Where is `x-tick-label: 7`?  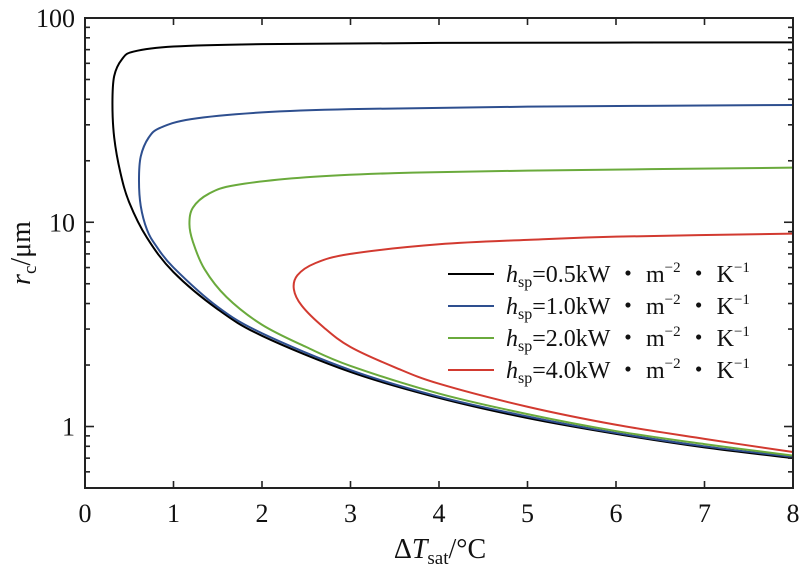
x-tick-label: 7 is located at coordinates (704, 513).